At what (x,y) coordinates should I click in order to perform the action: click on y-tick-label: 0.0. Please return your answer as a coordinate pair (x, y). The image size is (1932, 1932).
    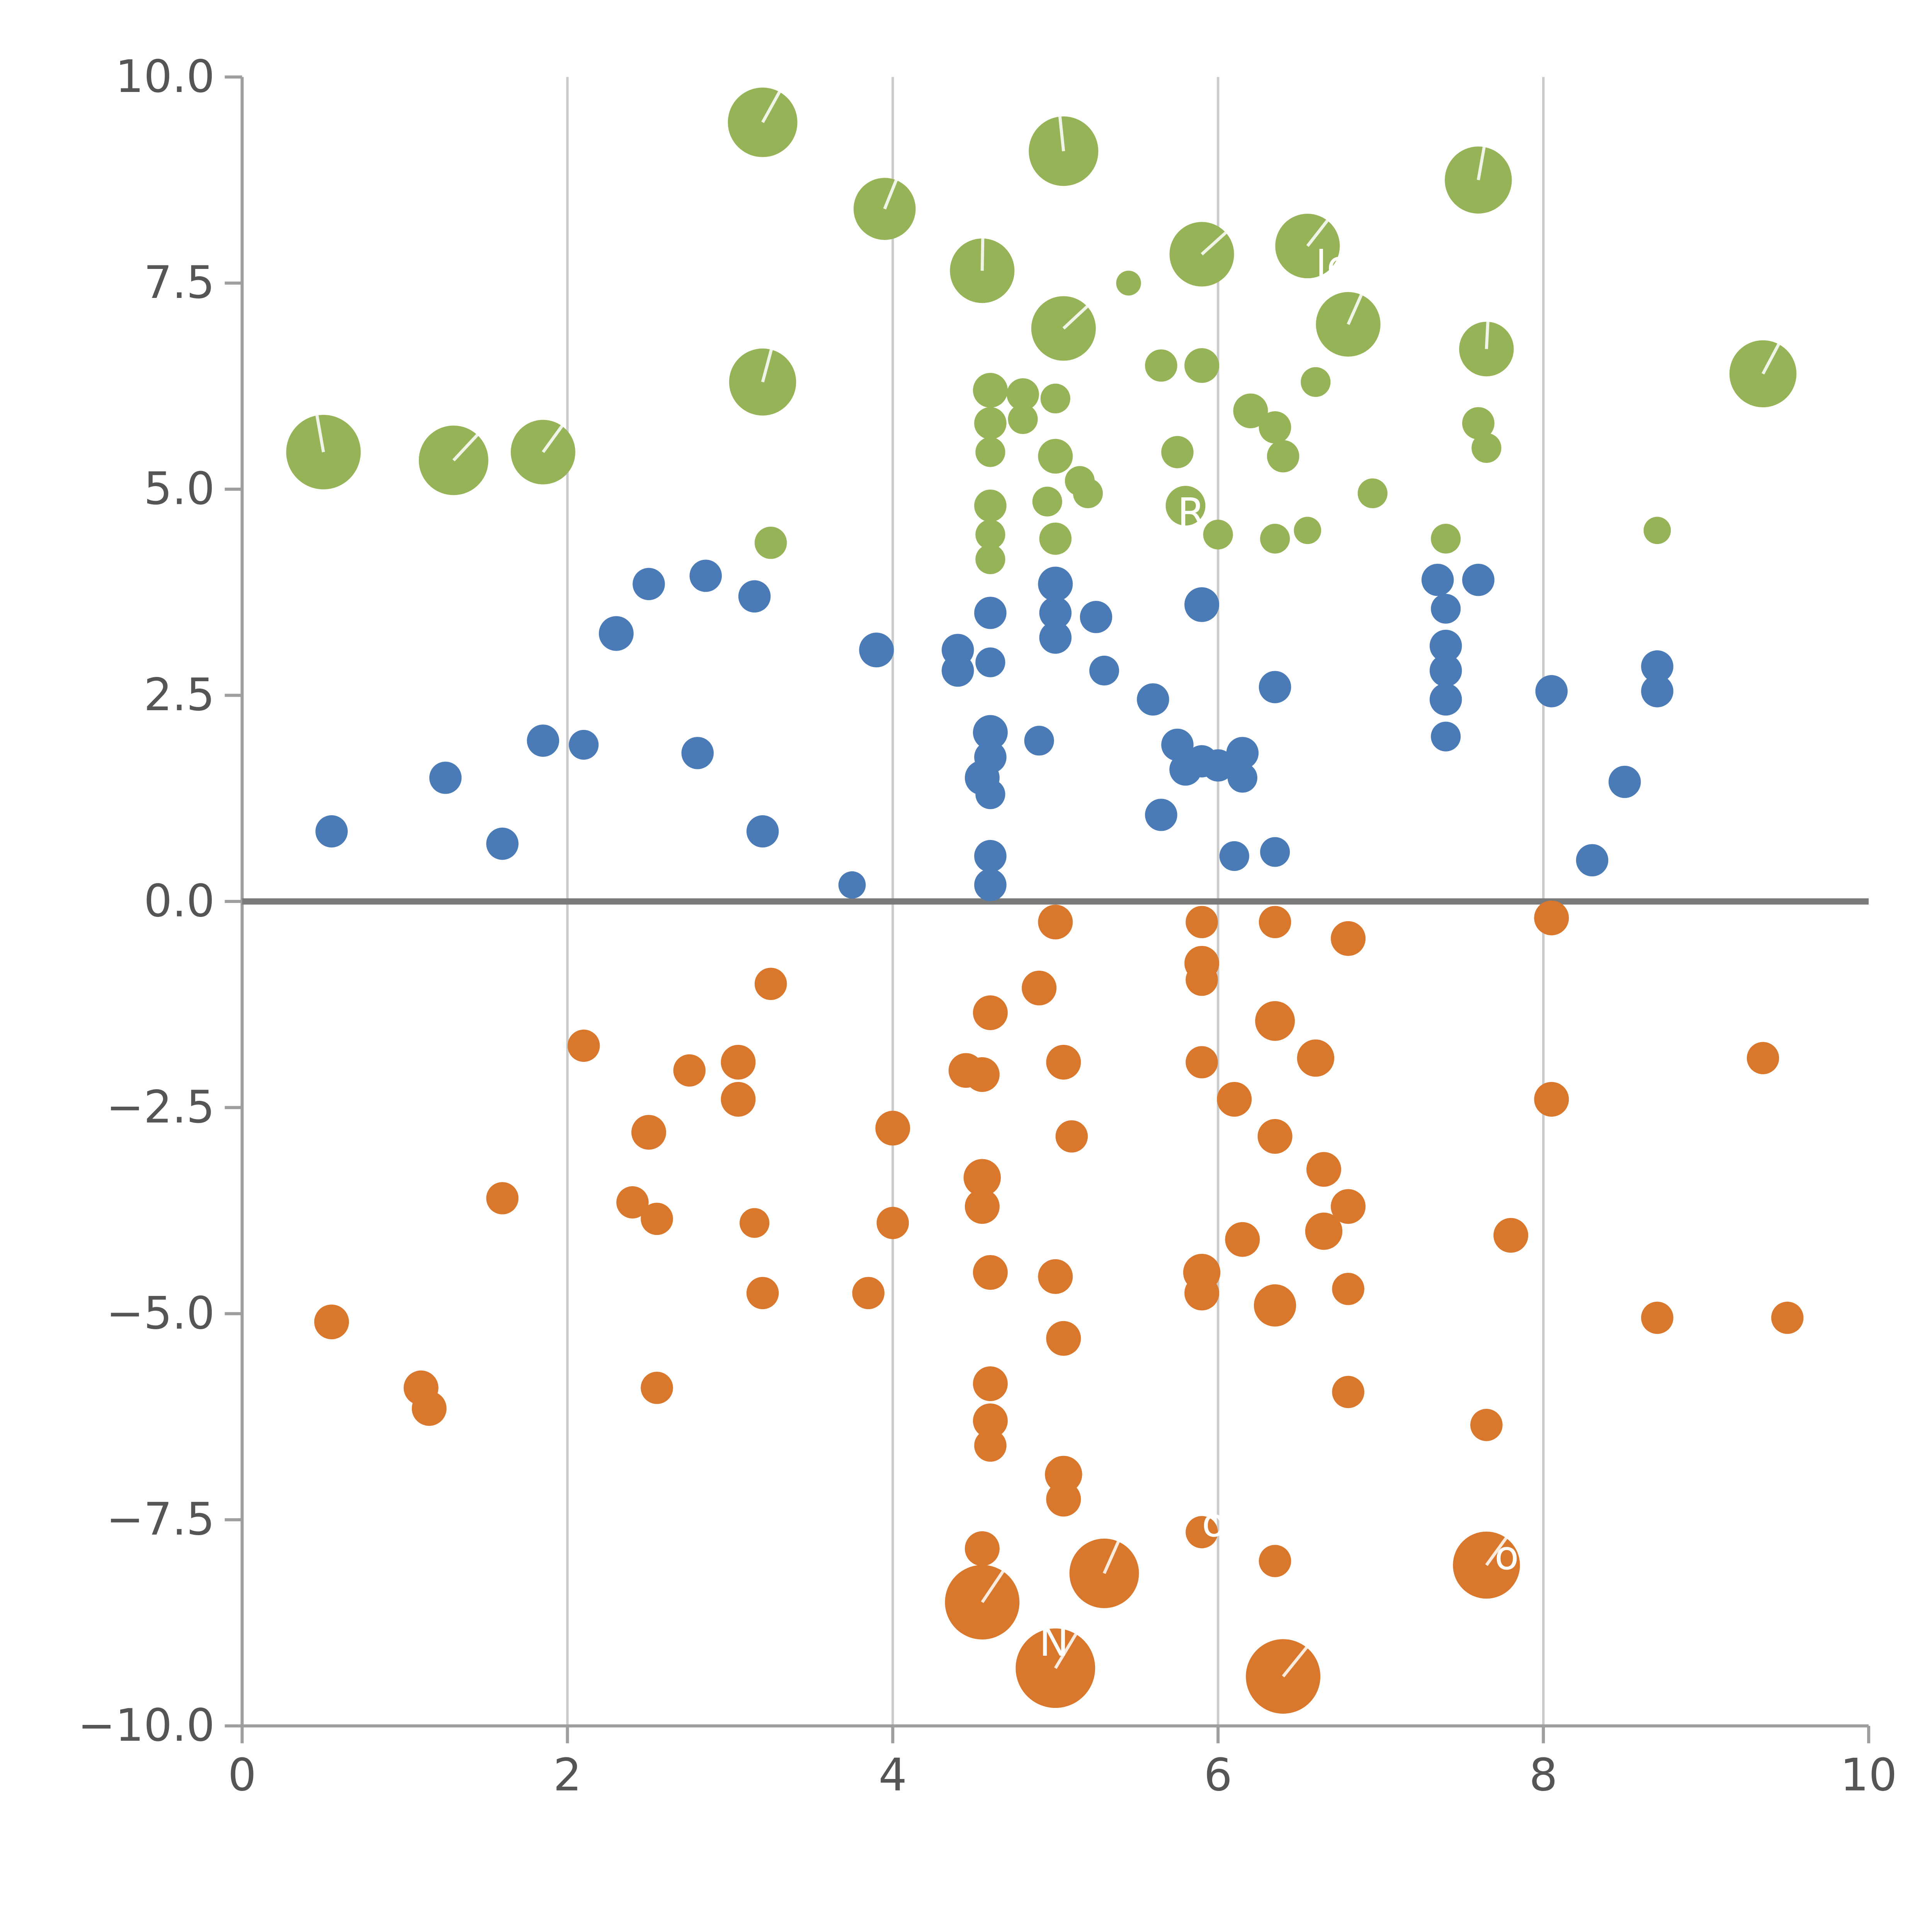
    Looking at the image, I should click on (179, 901).